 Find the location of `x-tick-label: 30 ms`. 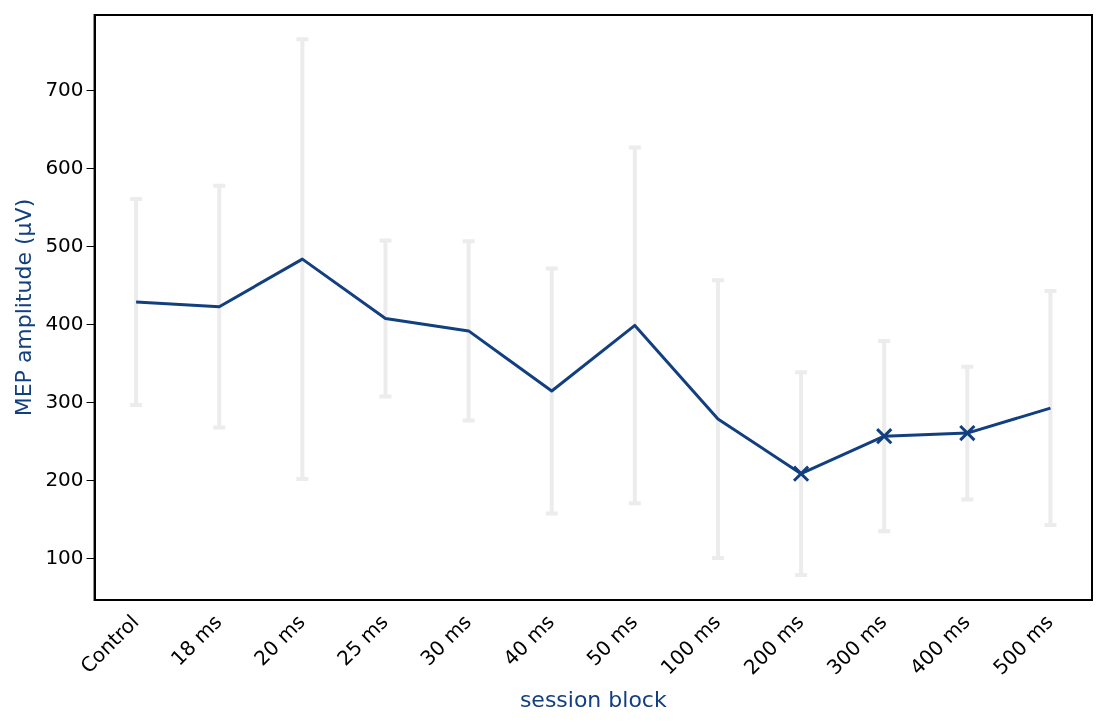

x-tick-label: 30 ms is located at coordinates (445, 640).